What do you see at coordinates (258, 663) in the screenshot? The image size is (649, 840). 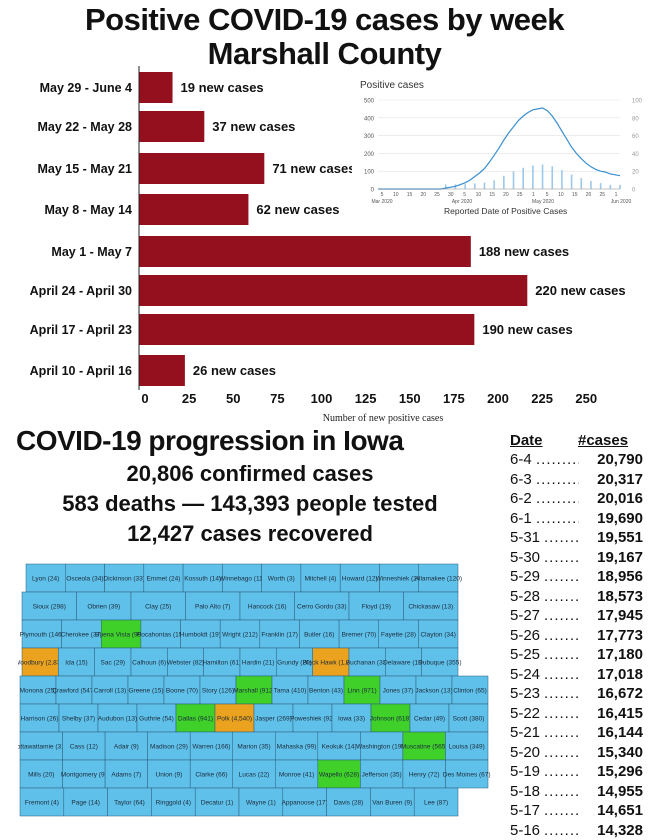 I see `county-label: Hardin (21)` at bounding box center [258, 663].